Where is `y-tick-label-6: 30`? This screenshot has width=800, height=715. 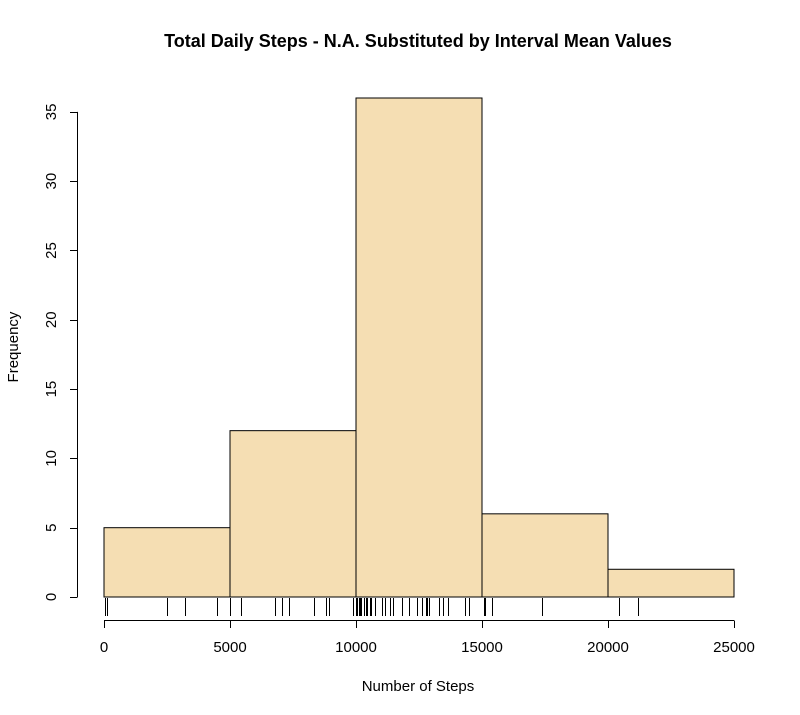 y-tick-label-6: 30 is located at coordinates (51, 181).